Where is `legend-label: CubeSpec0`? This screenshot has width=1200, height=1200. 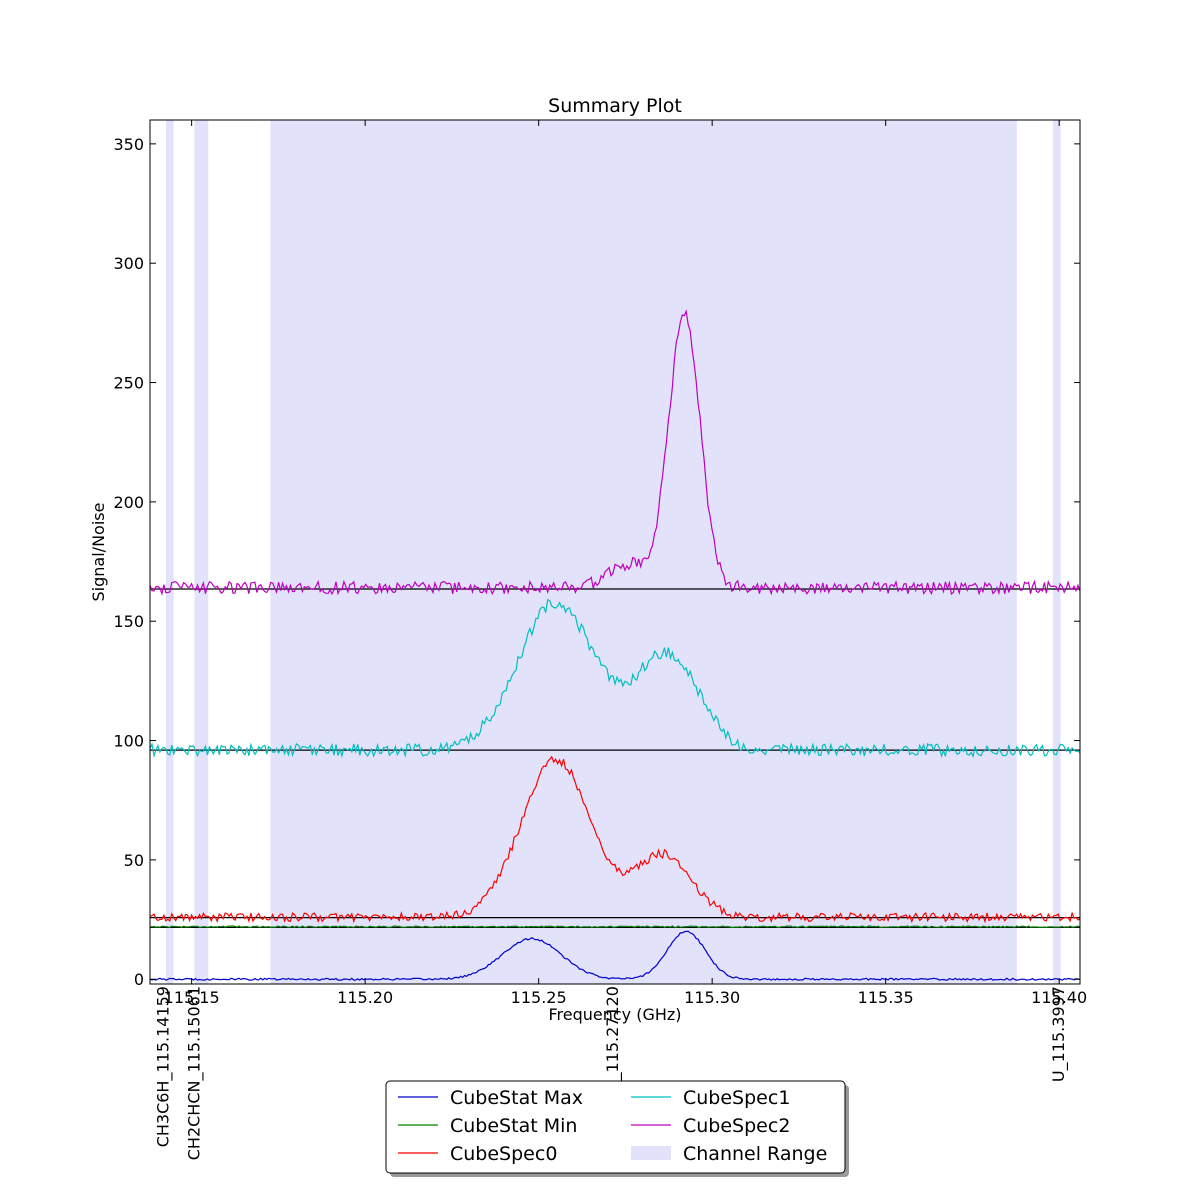
legend-label: CubeSpec0 is located at coordinates (503, 1154).